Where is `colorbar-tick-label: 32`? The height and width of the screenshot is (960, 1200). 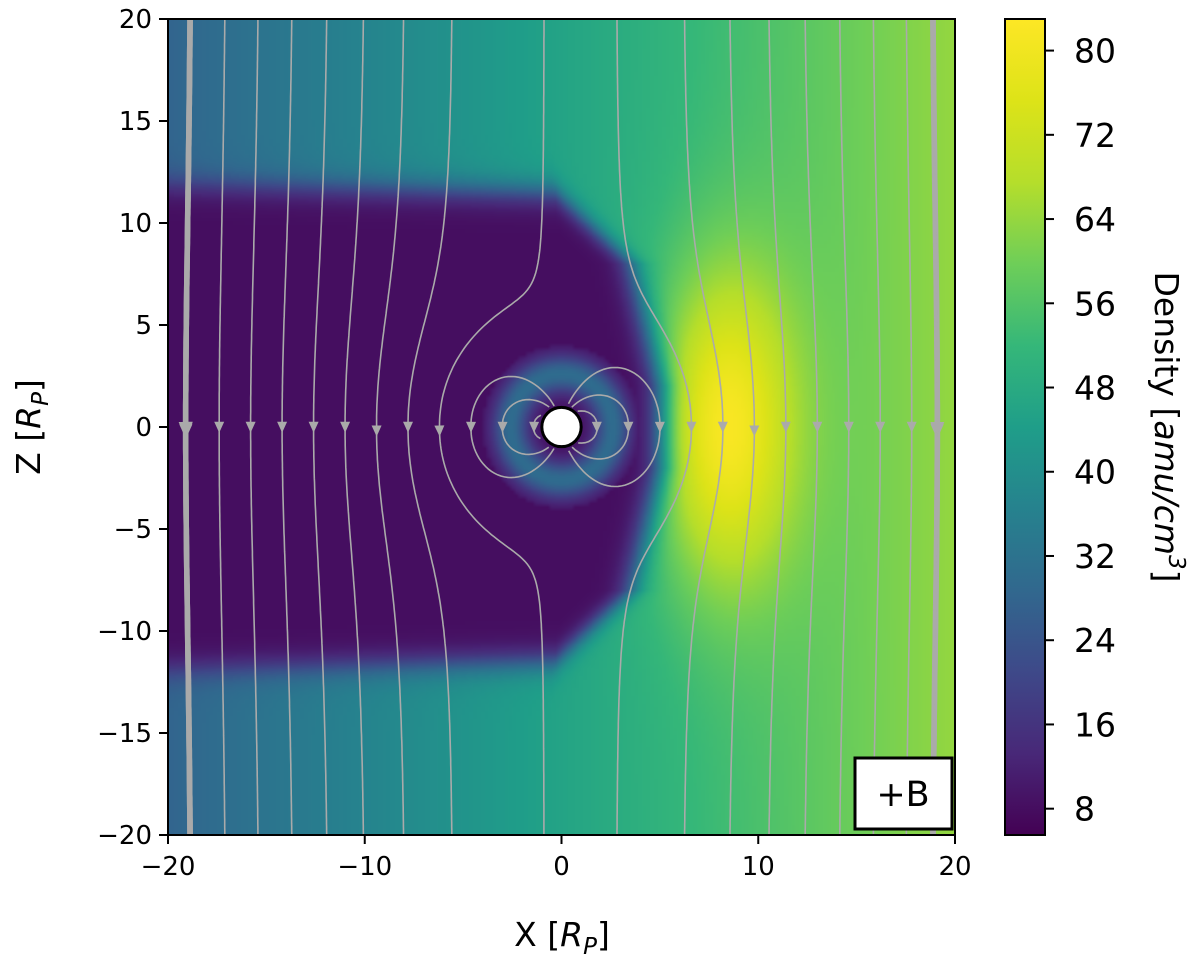 colorbar-tick-label: 32 is located at coordinates (1095, 556).